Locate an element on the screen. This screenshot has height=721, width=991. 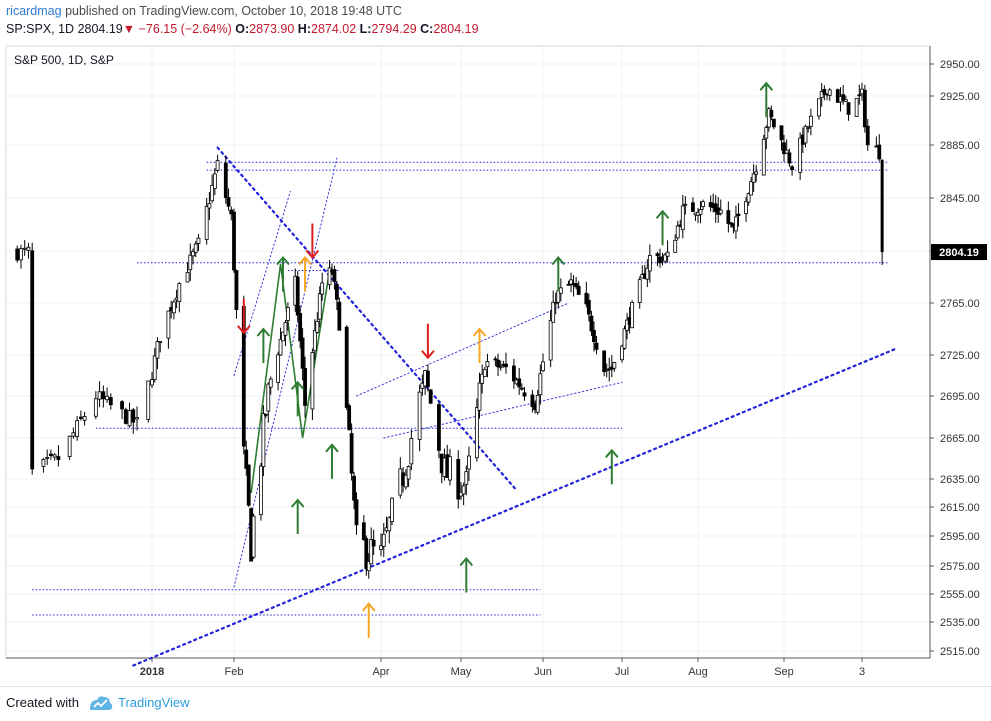
time-tick-label: Aug is located at coordinates (698, 672).